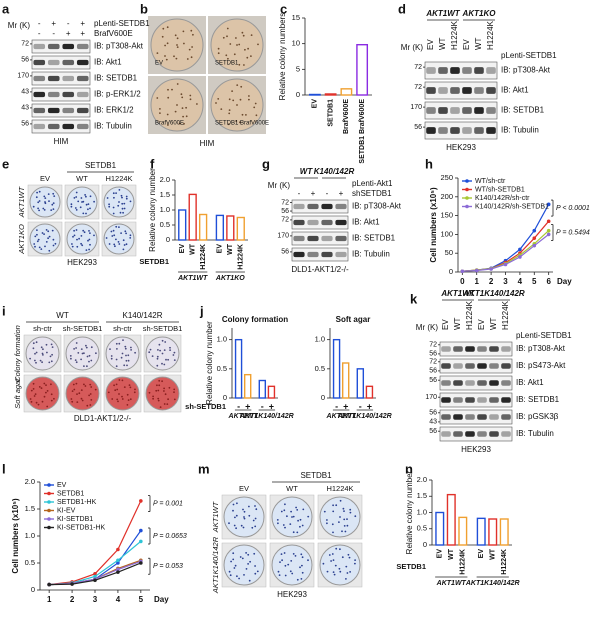 The image size is (605, 620). What do you see at coordinates (82, 262) in the screenshot?
I see `cell-line-caption: HEK293` at bounding box center [82, 262].